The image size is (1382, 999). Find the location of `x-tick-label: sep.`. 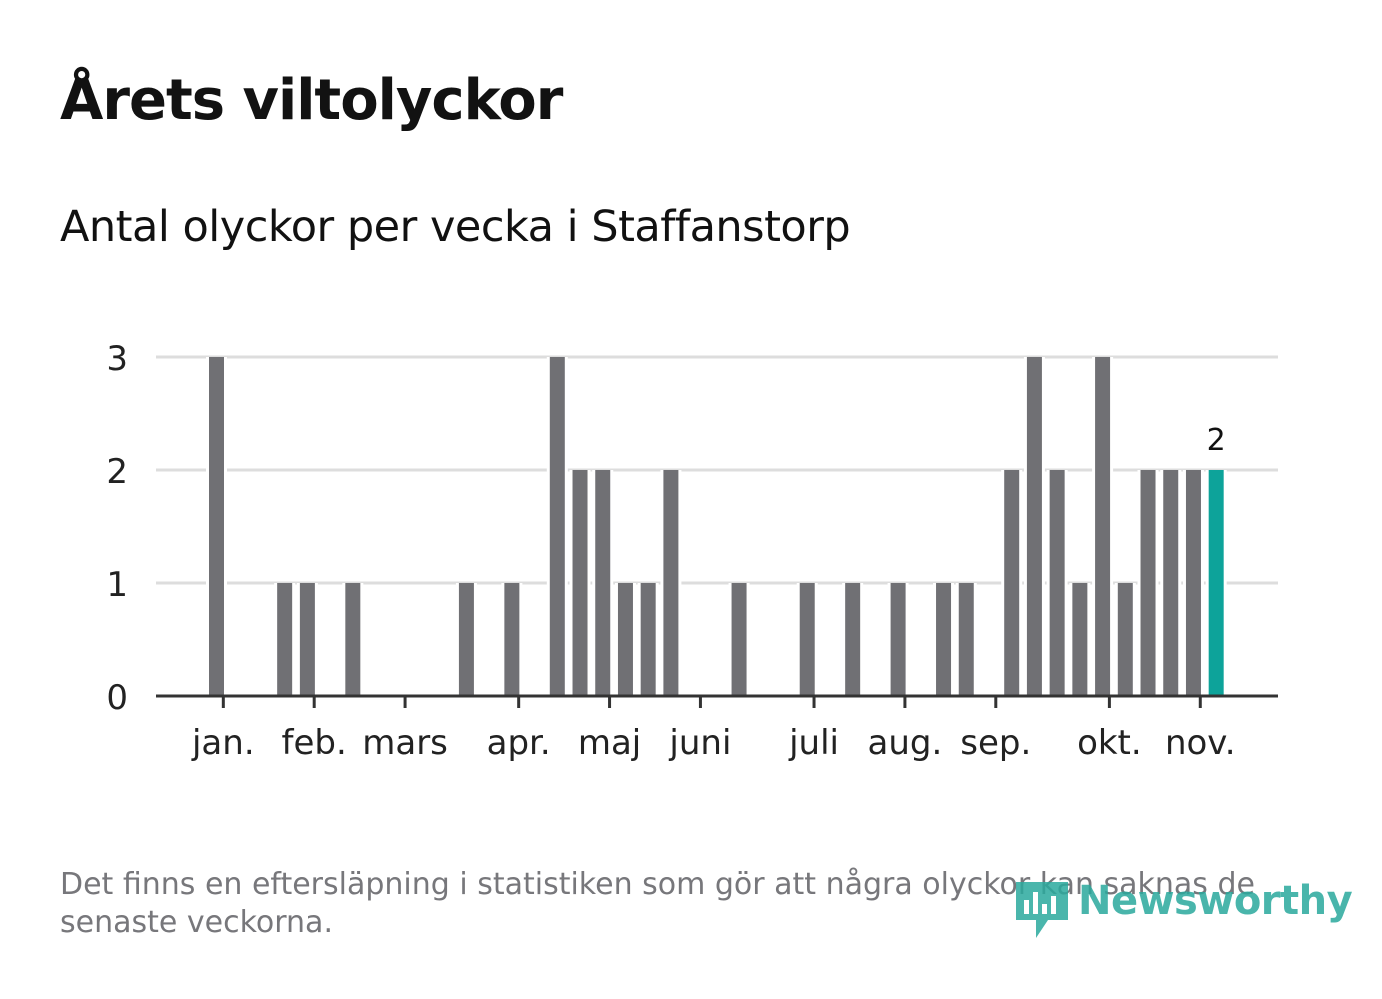

x-tick-label: sep. is located at coordinates (995, 743).